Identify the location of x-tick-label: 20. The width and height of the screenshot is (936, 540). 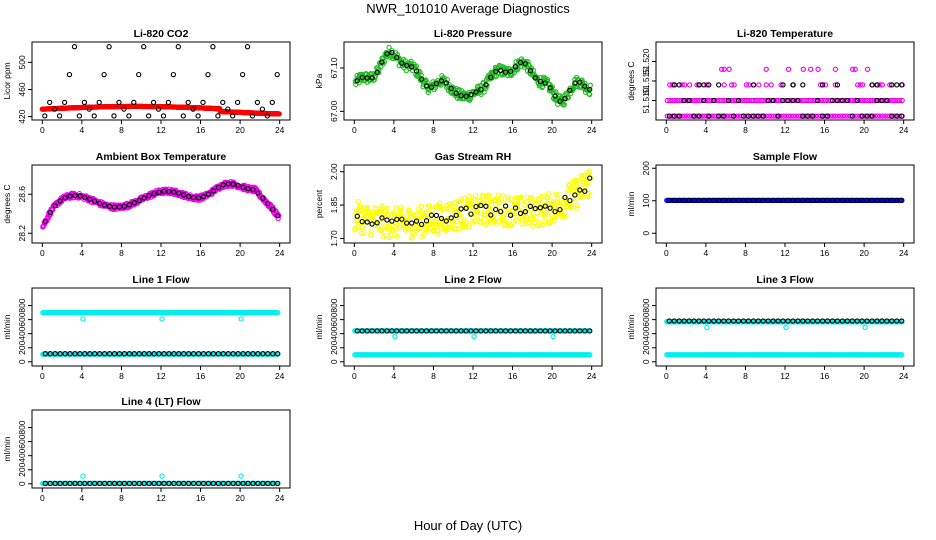
(552, 376).